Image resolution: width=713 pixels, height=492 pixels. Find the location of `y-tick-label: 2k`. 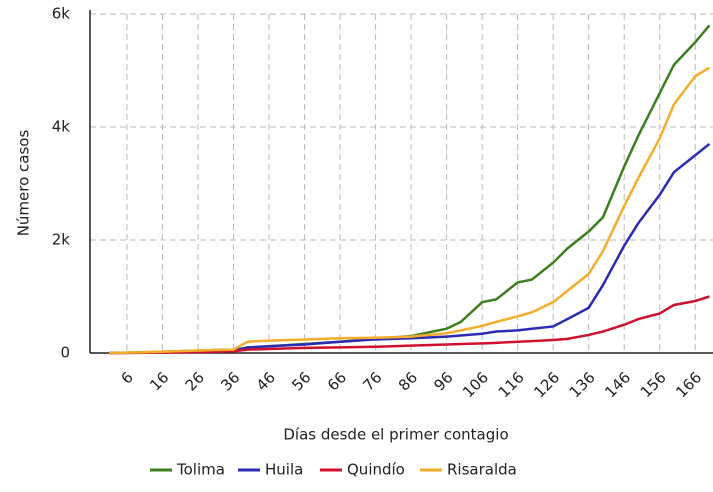

y-tick-label: 2k is located at coordinates (61, 240).